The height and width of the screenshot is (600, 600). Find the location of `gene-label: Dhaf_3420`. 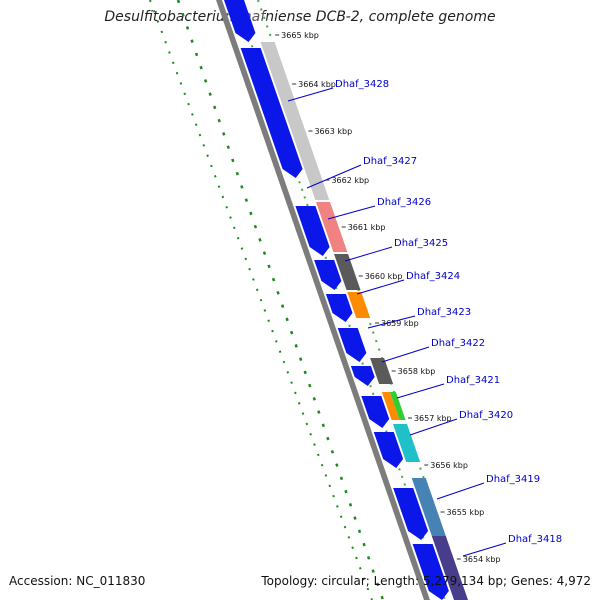

gene-label: Dhaf_3420 is located at coordinates (486, 415).